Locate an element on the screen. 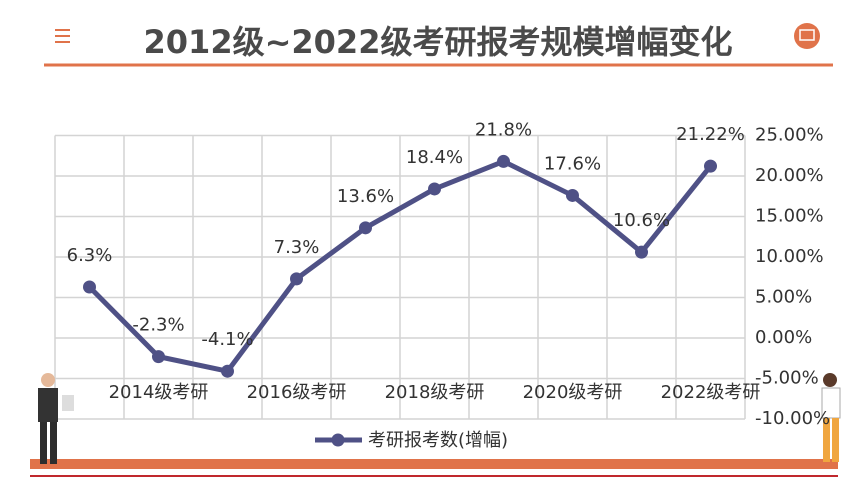  y-tick-label: 25.00% is located at coordinates (789, 135).